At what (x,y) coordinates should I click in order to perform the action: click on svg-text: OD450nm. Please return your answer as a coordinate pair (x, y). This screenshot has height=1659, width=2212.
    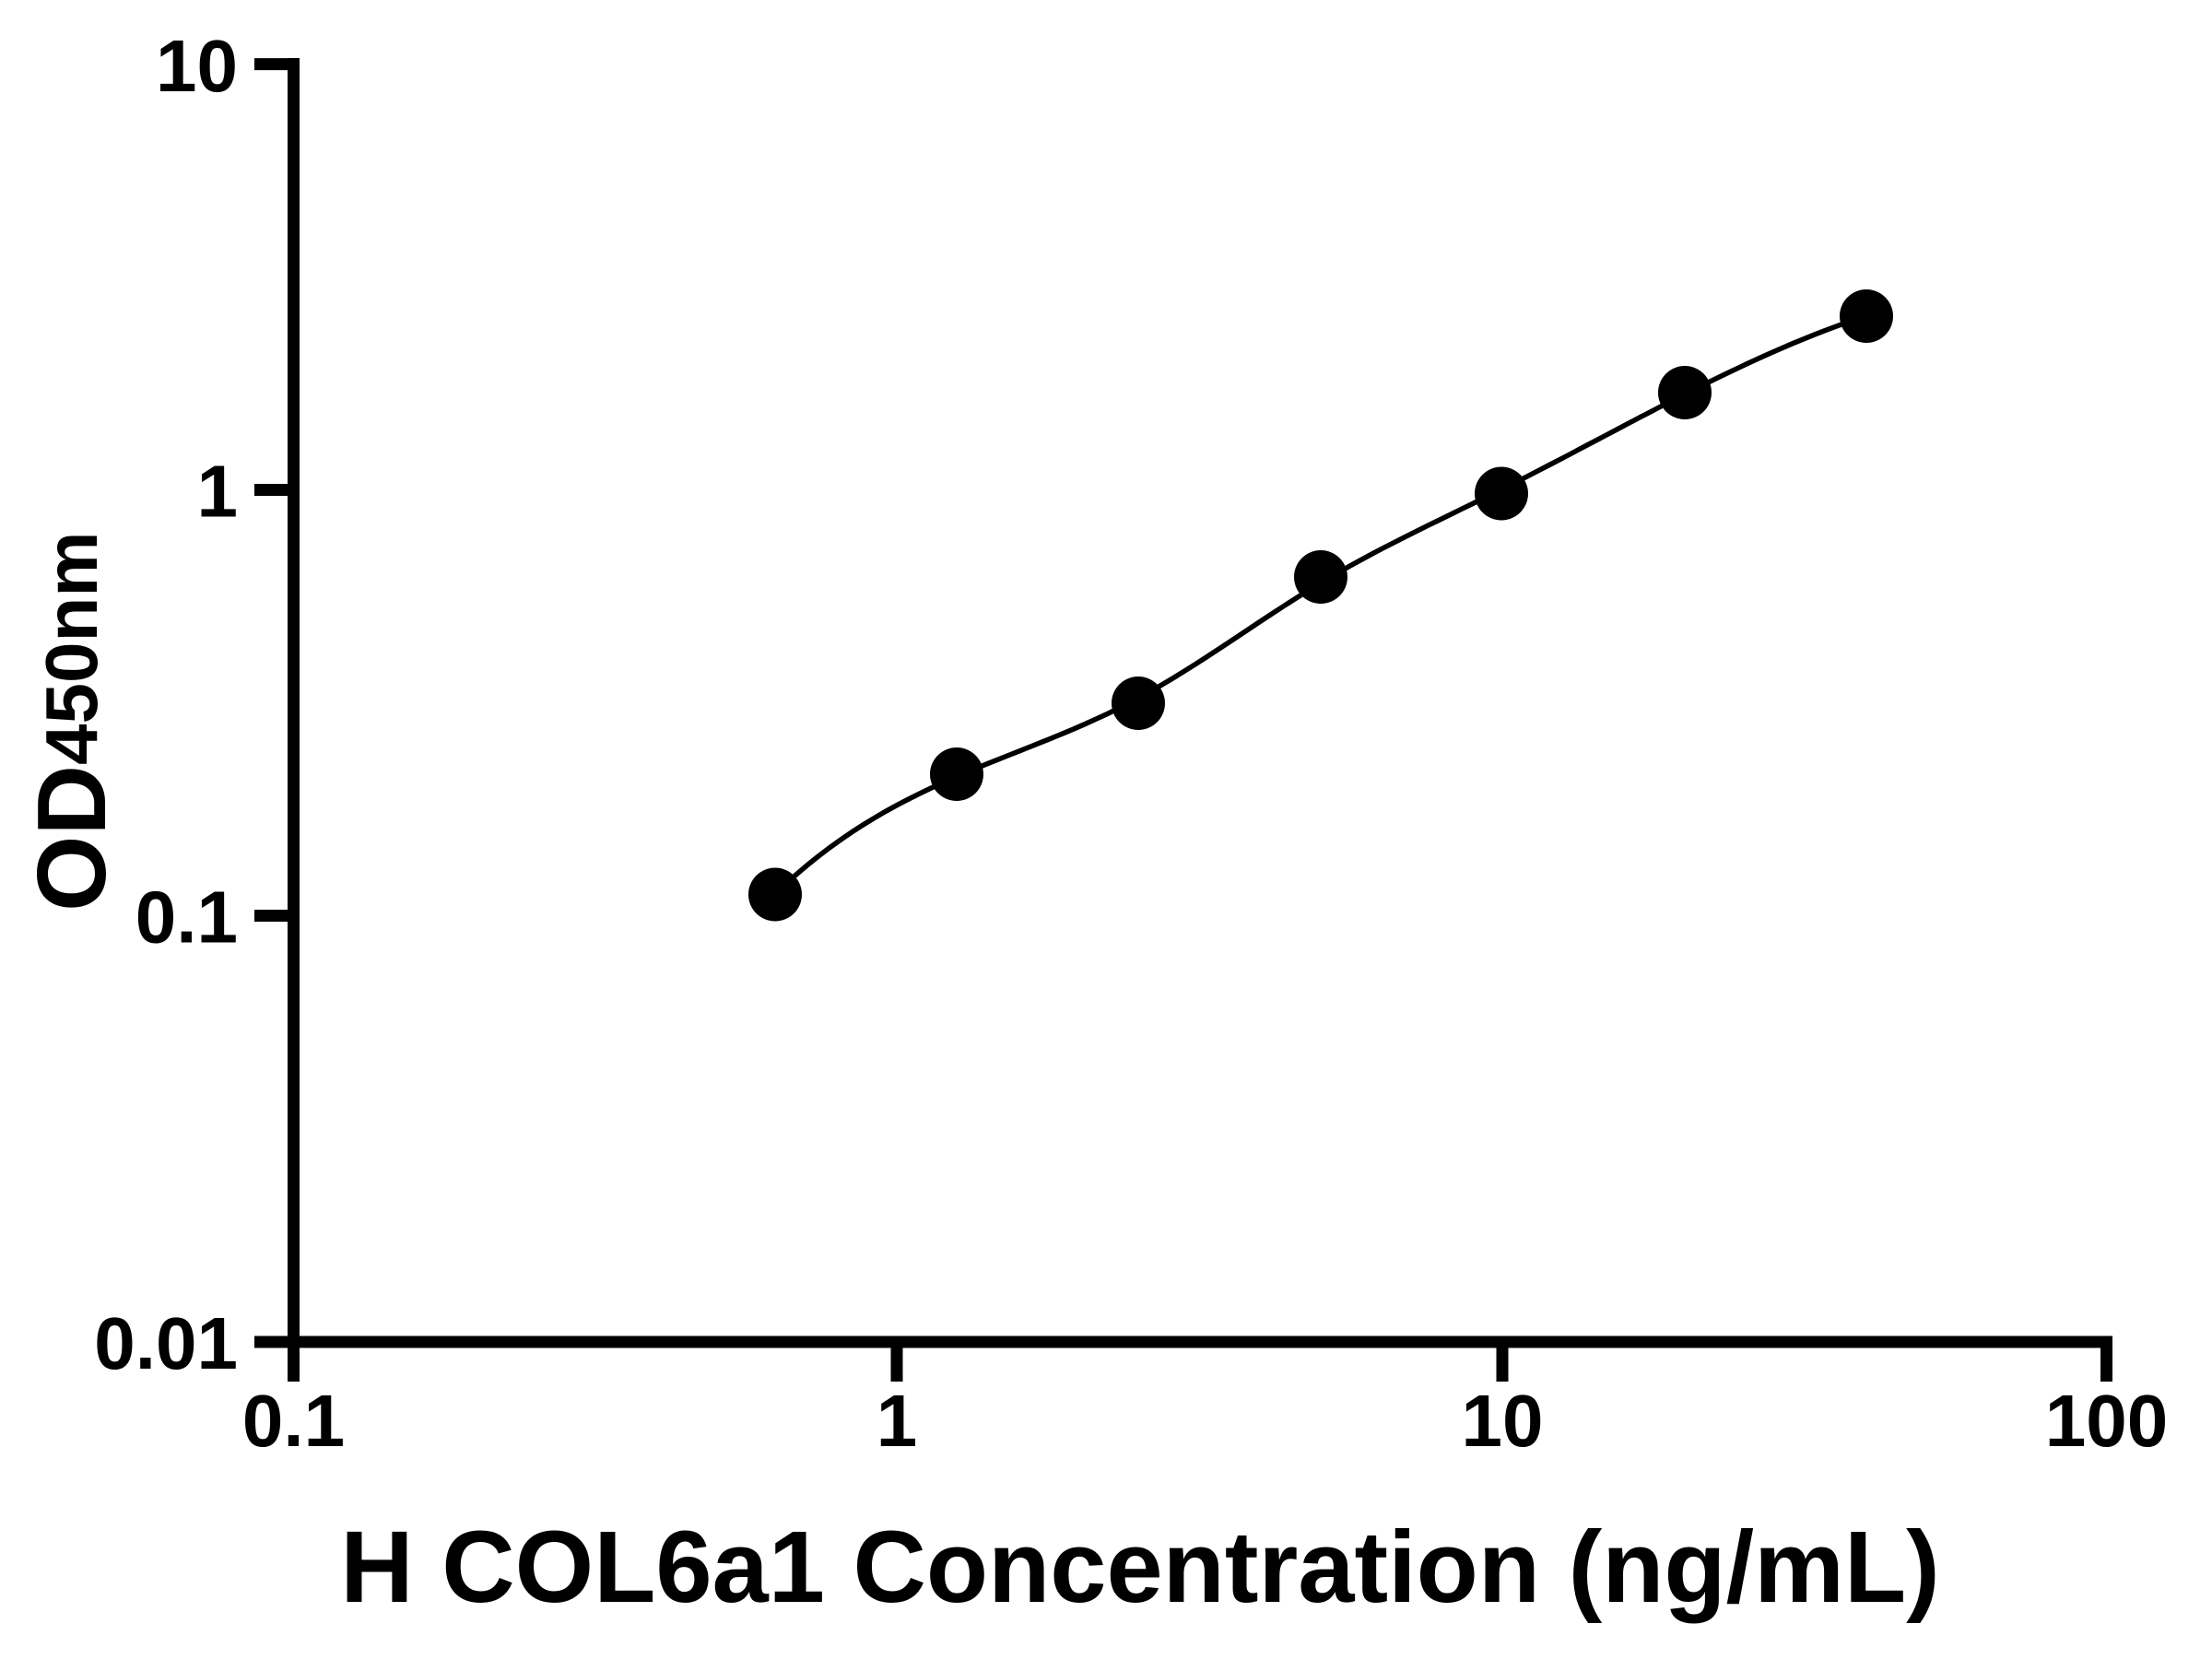
    Looking at the image, I should click on (72, 722).